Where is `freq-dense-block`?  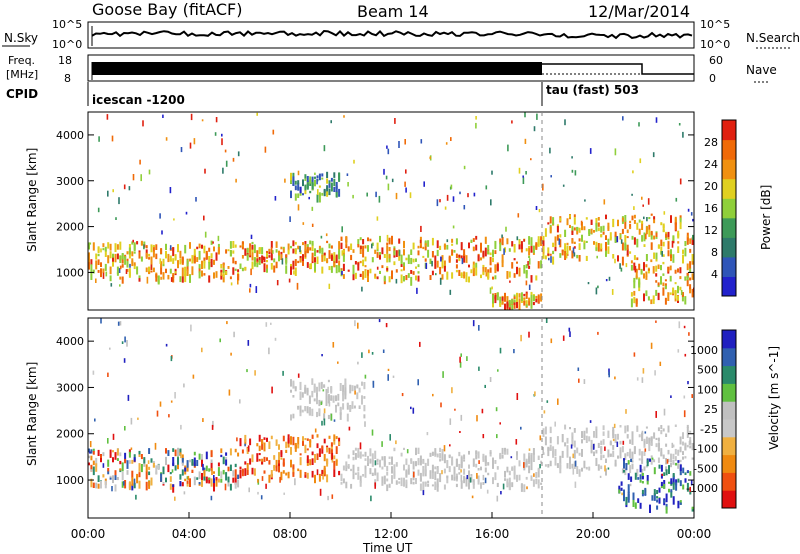 freq-dense-block is located at coordinates (317, 68).